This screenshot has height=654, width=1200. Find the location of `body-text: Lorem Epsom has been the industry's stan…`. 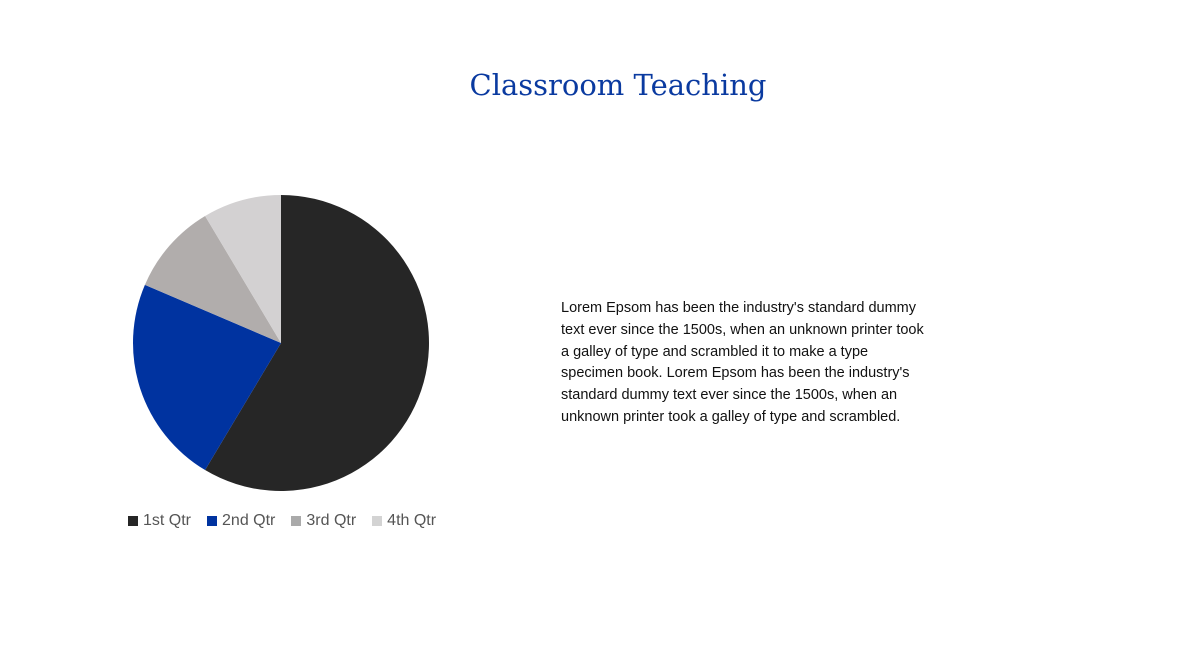

body-text: Lorem Epsom has been the industry's stan… is located at coordinates (742, 362).